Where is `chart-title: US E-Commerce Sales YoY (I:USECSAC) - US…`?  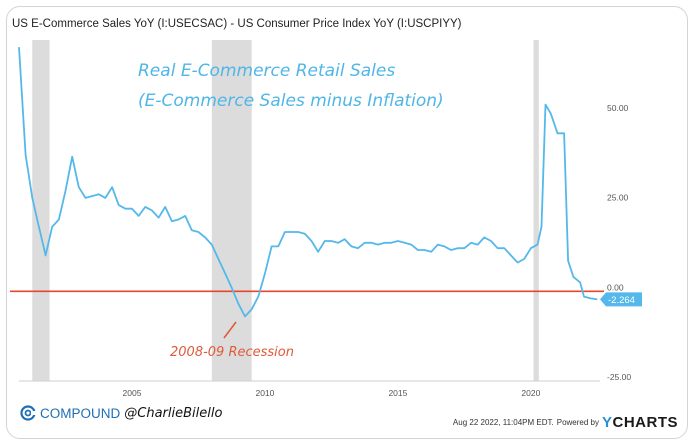 chart-title: US E-Commerce Sales YoY (I:USECSAC) - US… is located at coordinates (237, 24).